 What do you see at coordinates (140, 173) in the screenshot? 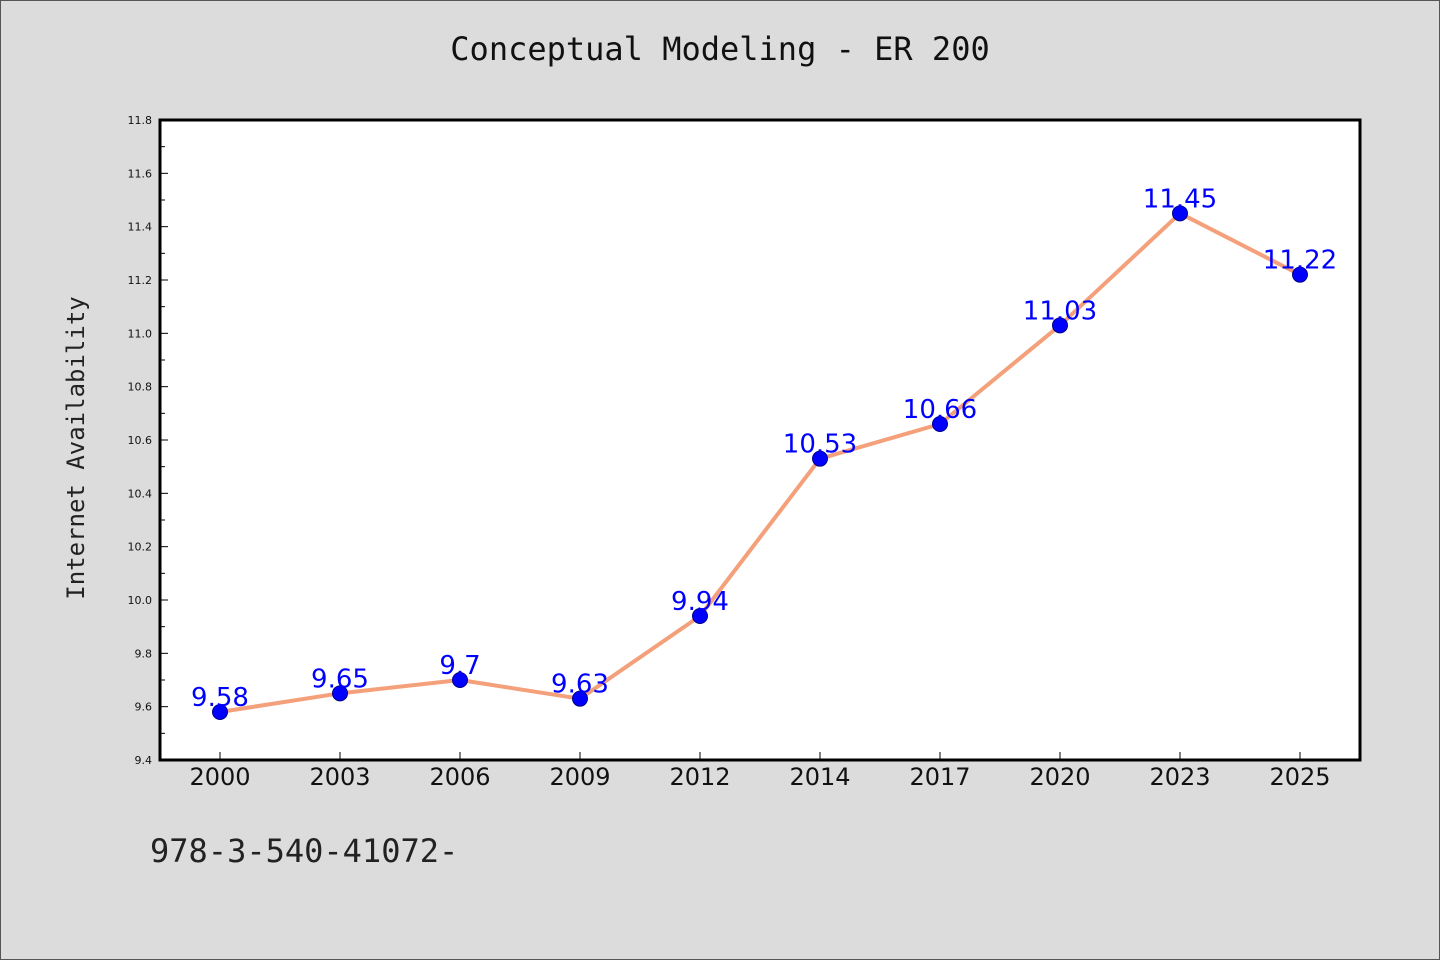
I see `y-tick-label: 11.6` at bounding box center [140, 173].